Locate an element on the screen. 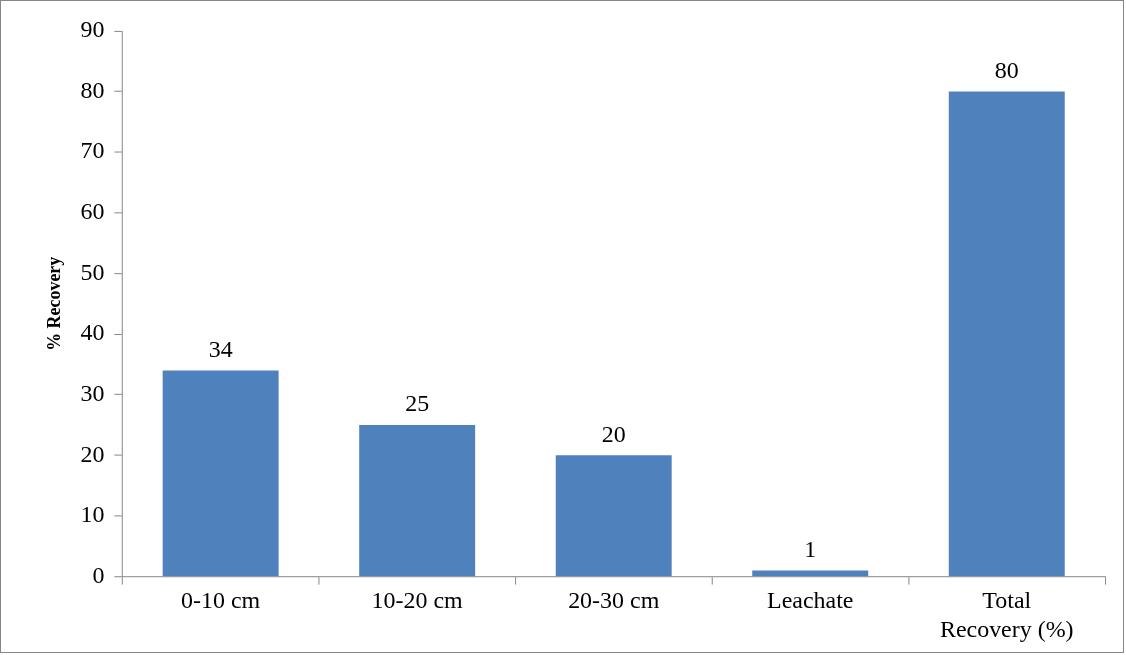  y-tick-label: 60 is located at coordinates (92, 211).